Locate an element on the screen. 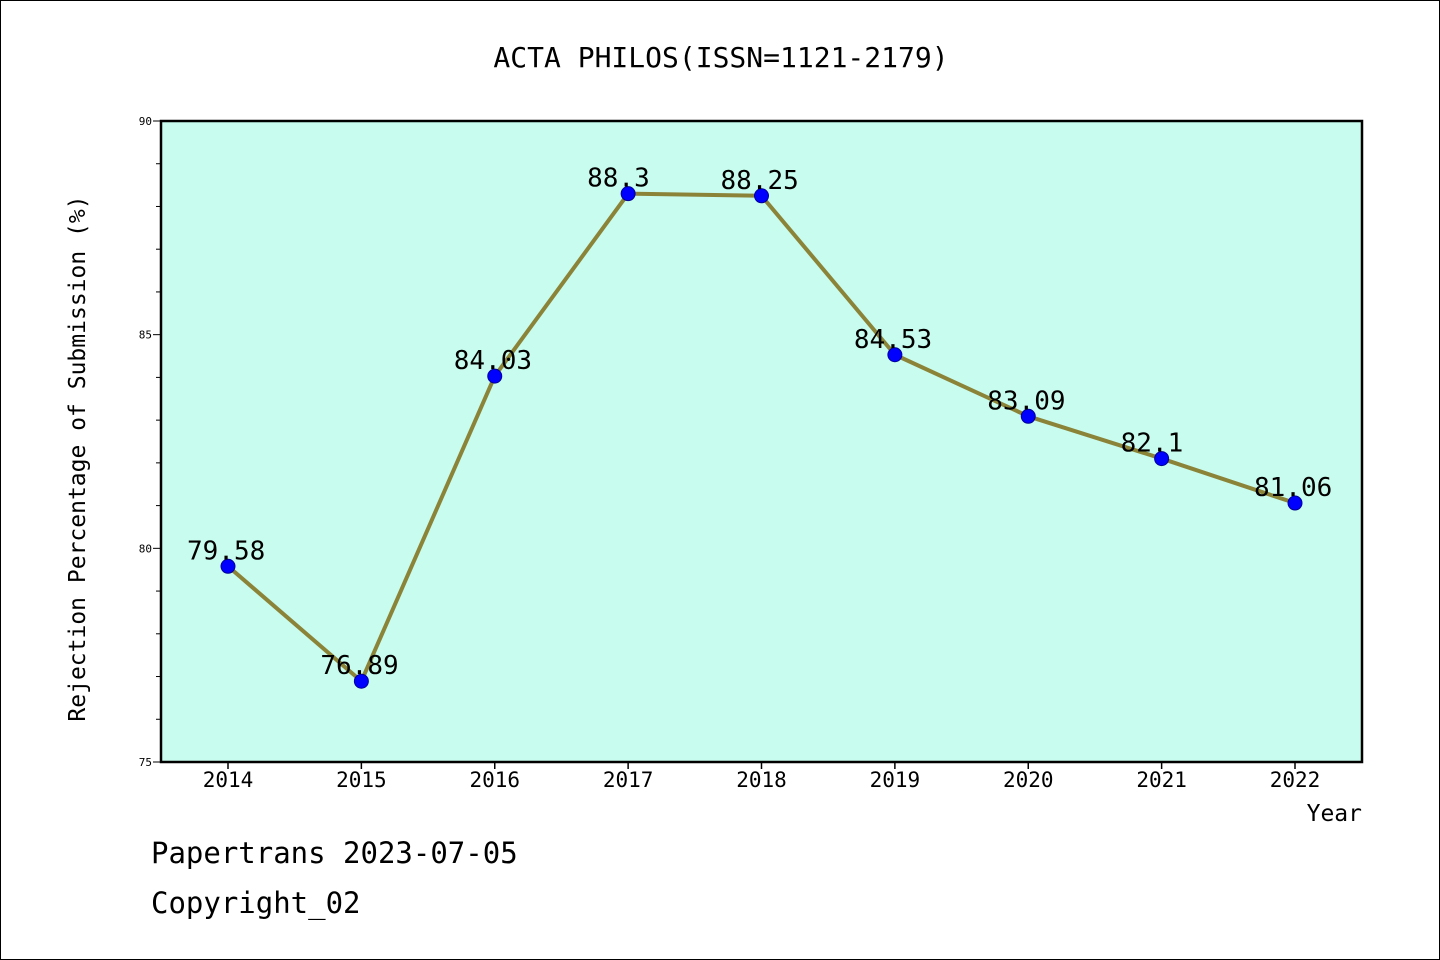  data-label: 79.58 is located at coordinates (226, 551).